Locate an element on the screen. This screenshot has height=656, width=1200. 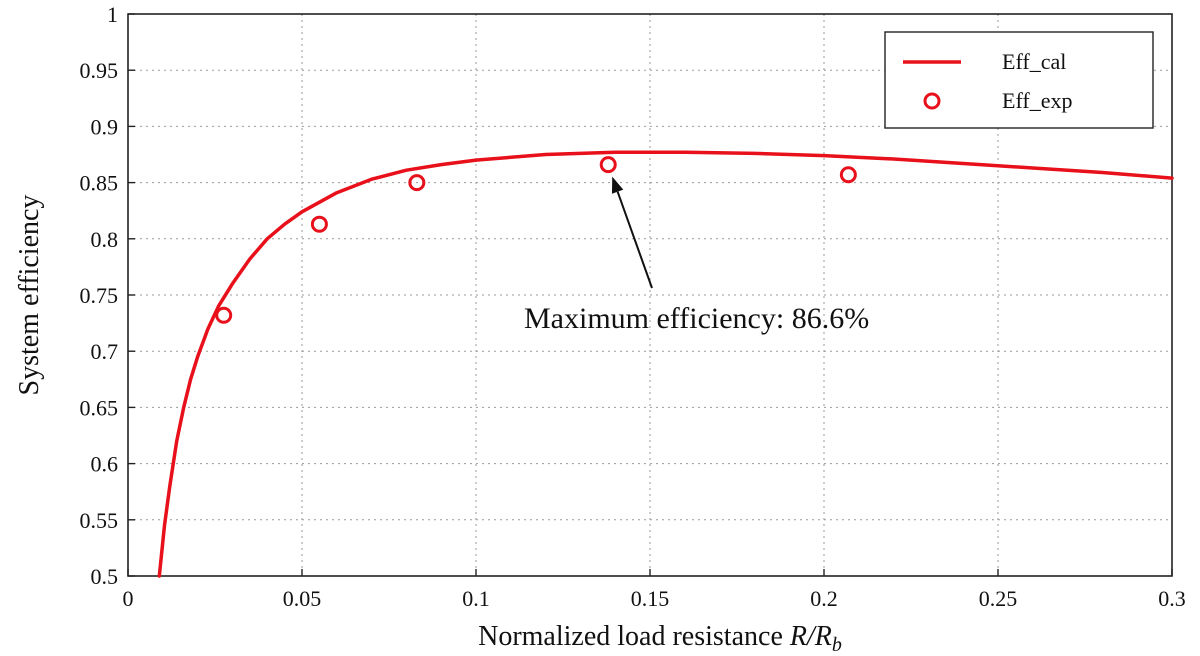
x-tick-label: 0.1 is located at coordinates (476, 598).